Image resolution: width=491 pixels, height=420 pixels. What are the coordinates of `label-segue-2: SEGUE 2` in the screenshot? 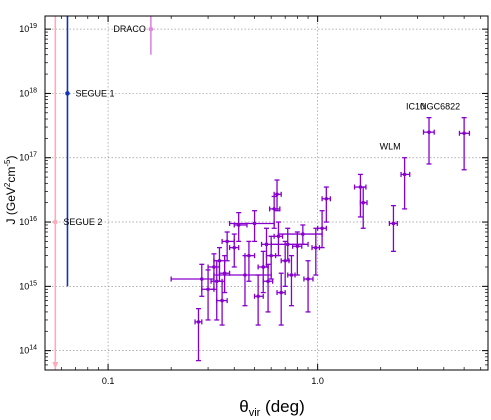 It's located at (82, 222).